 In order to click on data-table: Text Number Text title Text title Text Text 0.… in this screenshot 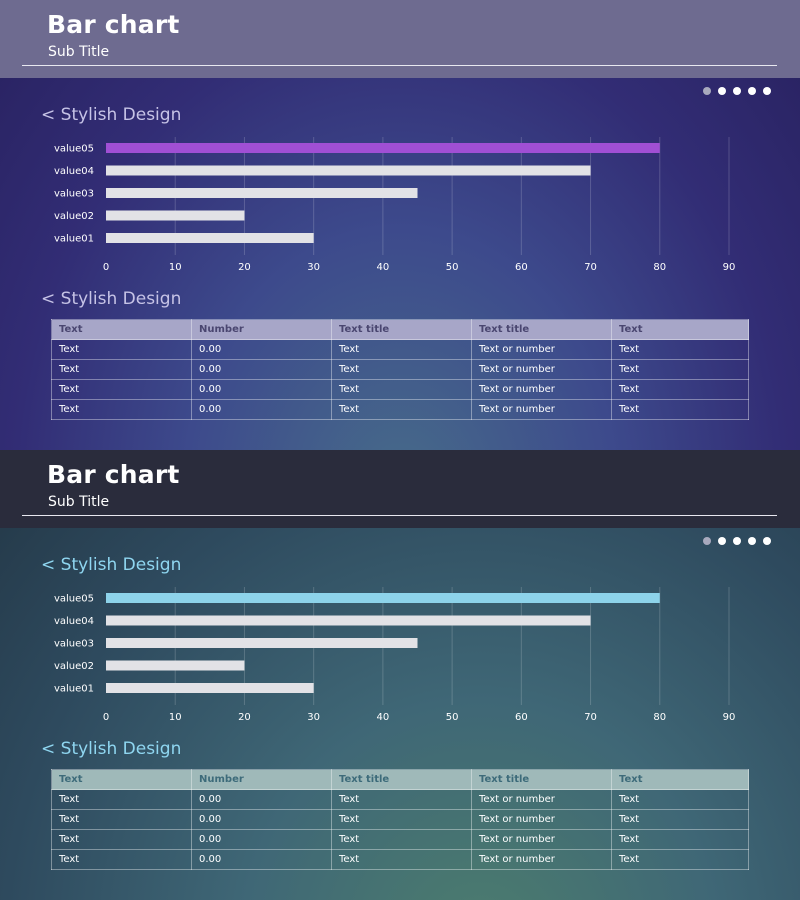, I will do `click(400, 819)`.